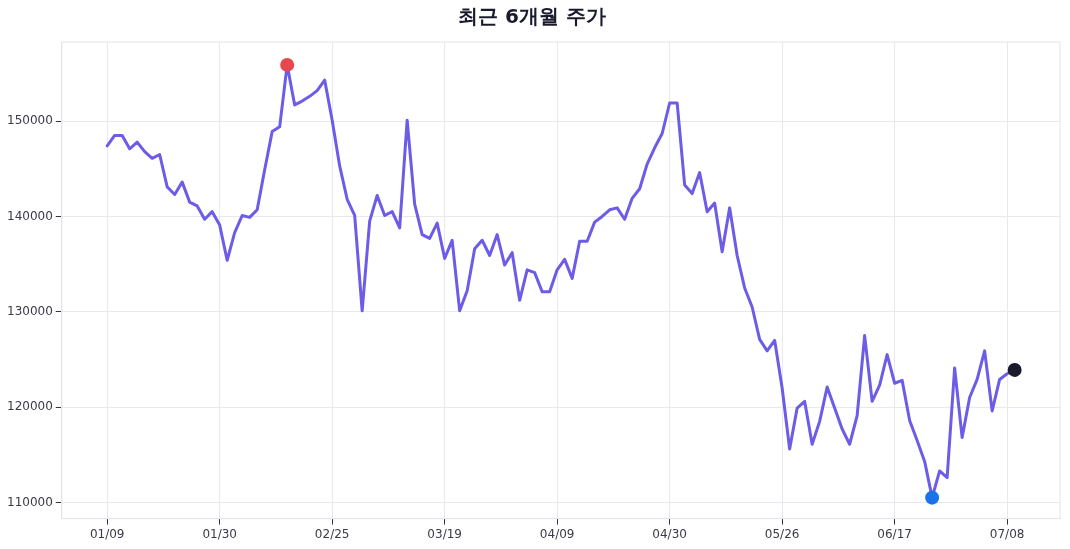  What do you see at coordinates (669, 533) in the screenshot?
I see `x-tick-label: 04/30` at bounding box center [669, 533].